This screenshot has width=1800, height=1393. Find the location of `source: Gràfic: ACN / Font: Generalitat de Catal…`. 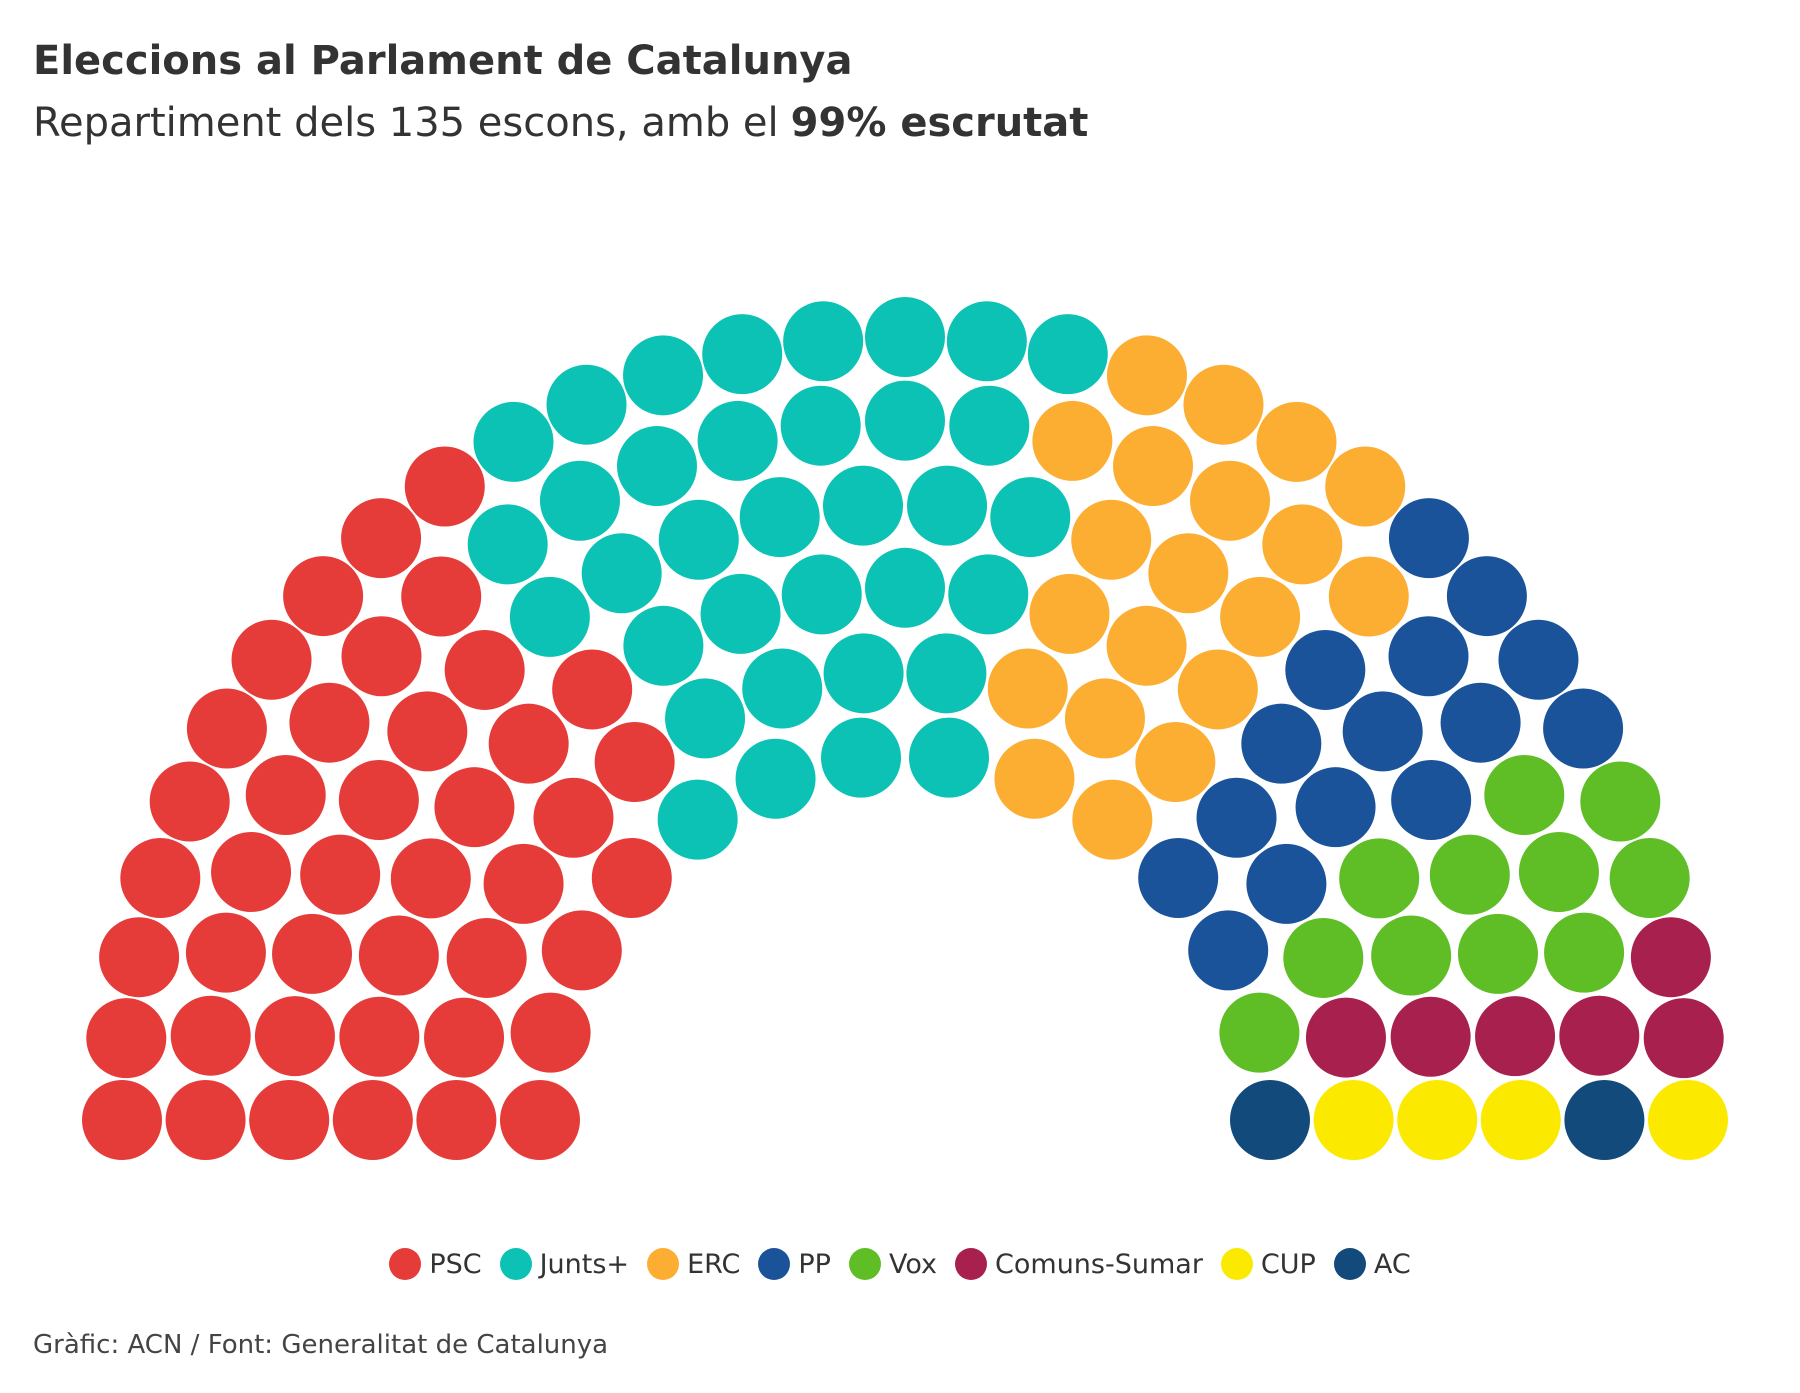

source: Gràfic: ACN / Font: Generalitat de Catal… is located at coordinates (321, 1345).